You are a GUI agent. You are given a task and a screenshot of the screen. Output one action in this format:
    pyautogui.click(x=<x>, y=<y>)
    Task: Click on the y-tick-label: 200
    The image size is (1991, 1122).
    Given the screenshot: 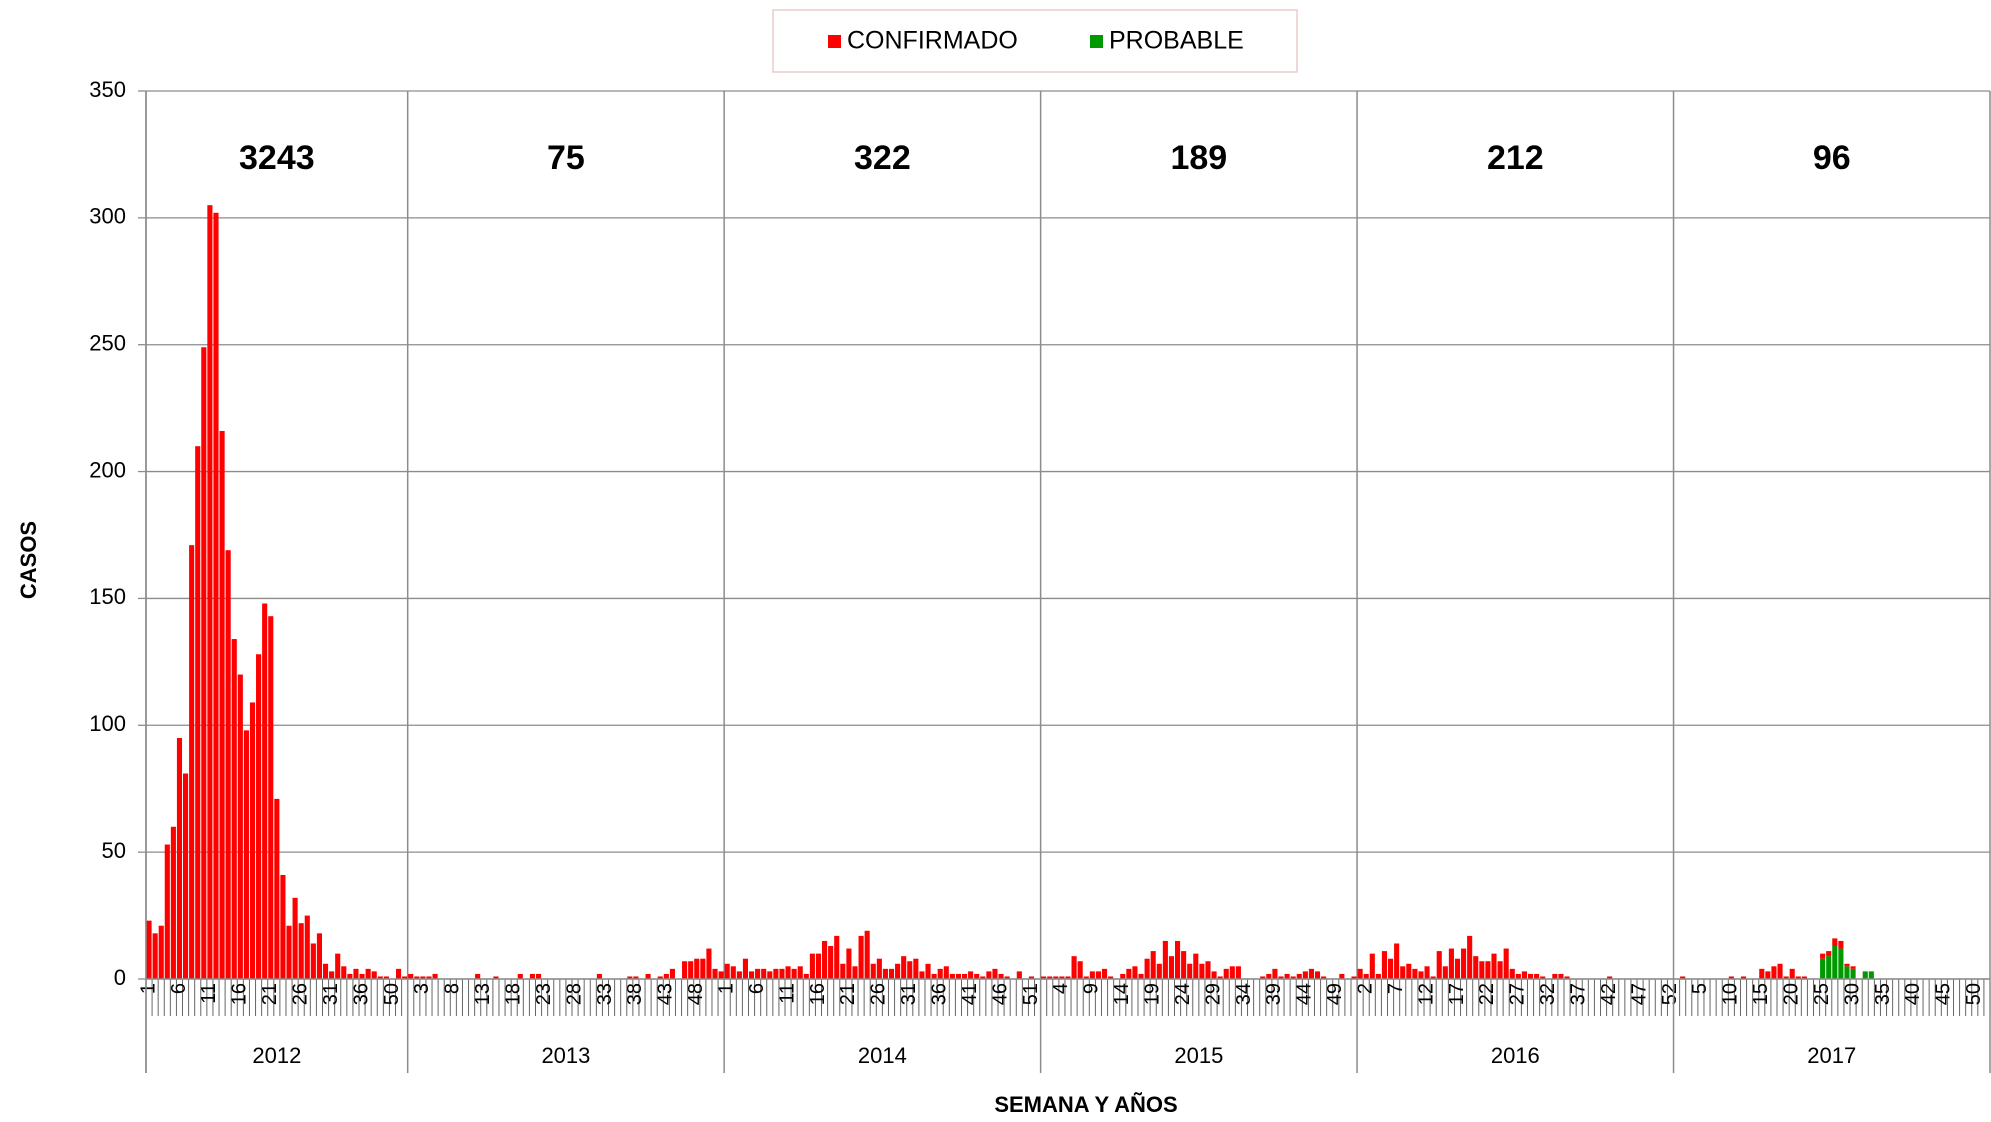 What is the action you would take?
    pyautogui.click(x=107, y=469)
    